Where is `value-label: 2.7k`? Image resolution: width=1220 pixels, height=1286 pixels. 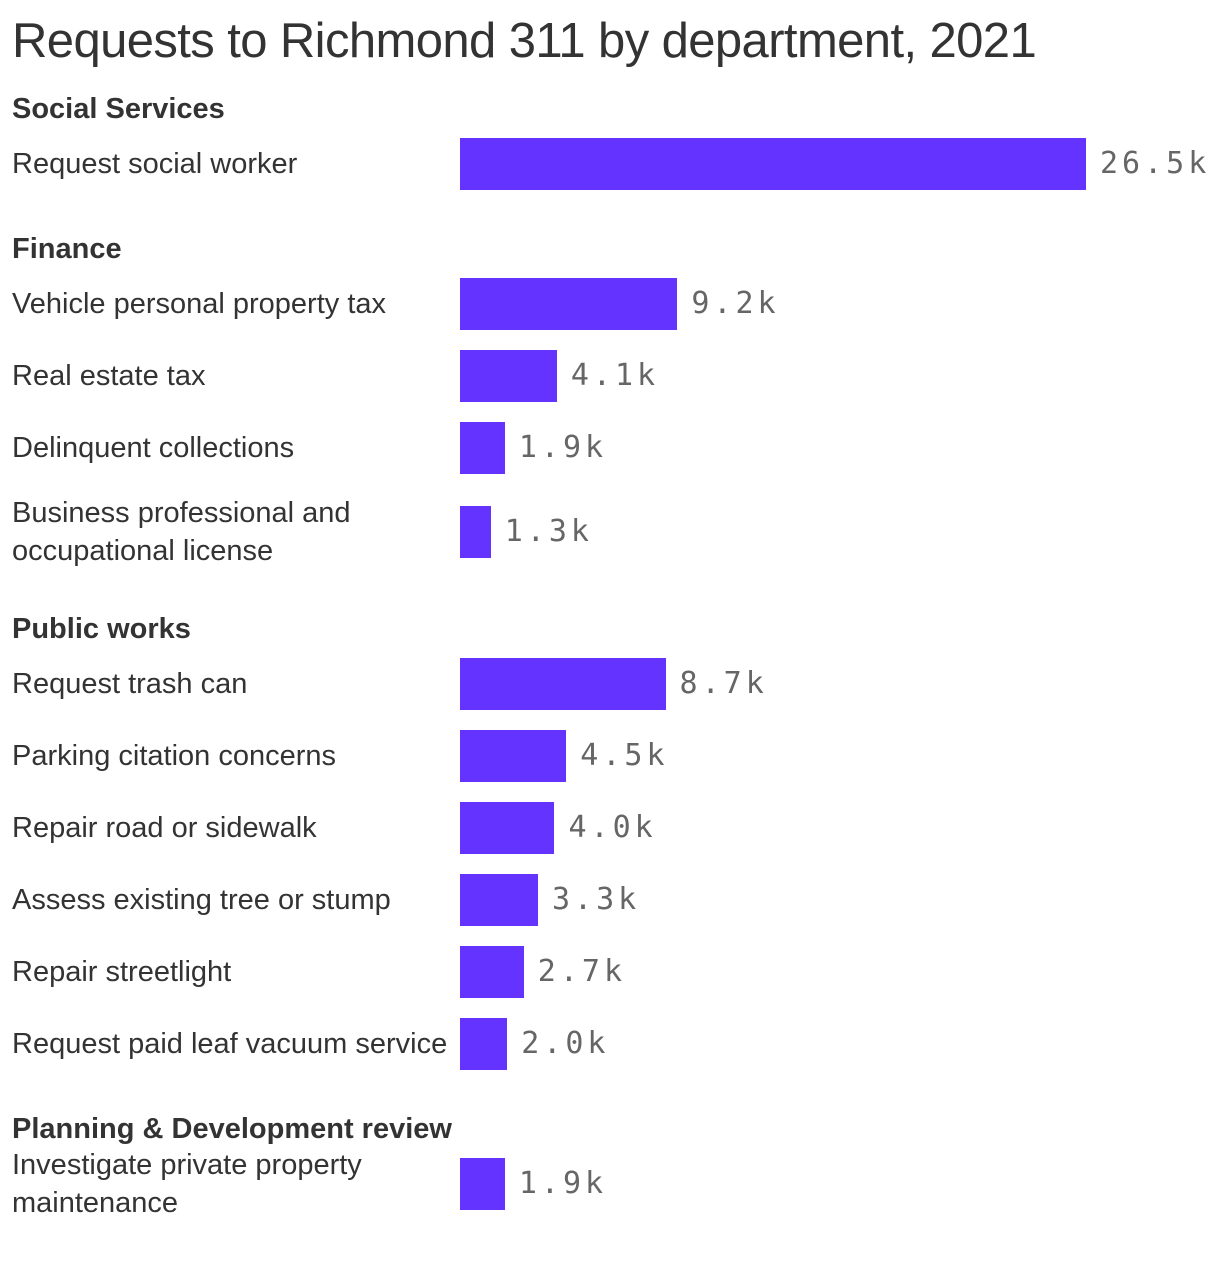 value-label: 2.7k is located at coordinates (582, 971).